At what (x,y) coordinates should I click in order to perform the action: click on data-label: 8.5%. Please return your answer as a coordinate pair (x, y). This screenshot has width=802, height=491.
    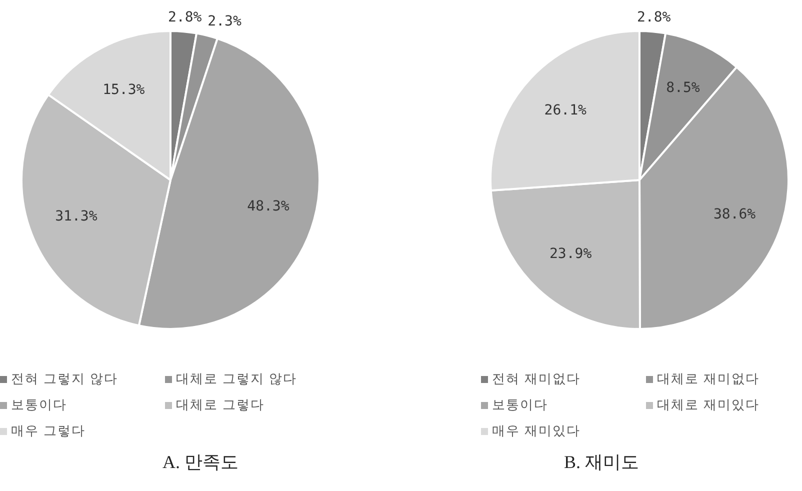
    Looking at the image, I should click on (683, 88).